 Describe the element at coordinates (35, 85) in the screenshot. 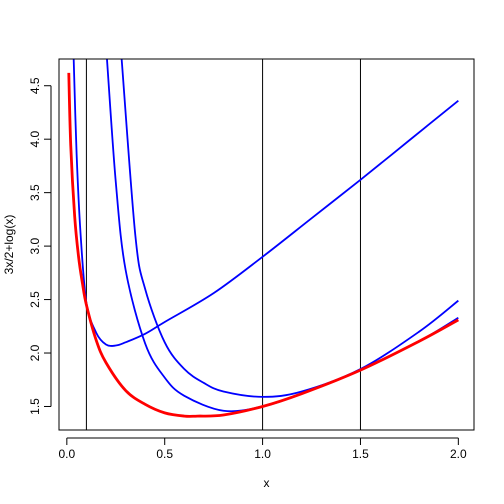

I see `y-tick-label-7: 4.5` at that location.